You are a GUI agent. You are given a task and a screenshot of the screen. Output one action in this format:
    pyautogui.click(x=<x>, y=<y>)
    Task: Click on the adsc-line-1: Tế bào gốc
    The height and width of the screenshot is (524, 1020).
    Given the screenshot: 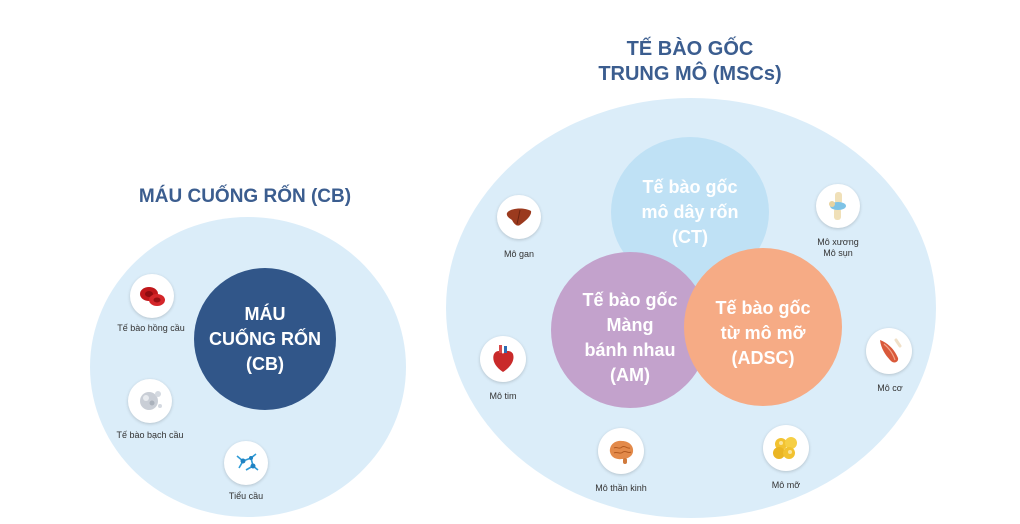 What is the action you would take?
    pyautogui.click(x=763, y=307)
    